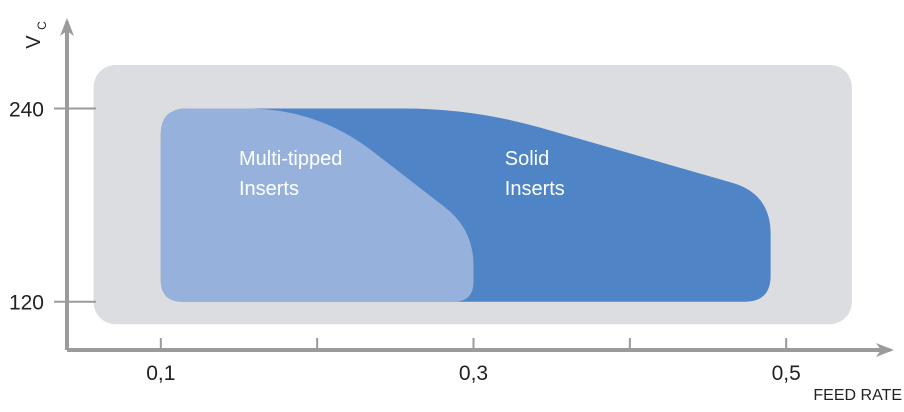 Image resolution: width=904 pixels, height=412 pixels. What do you see at coordinates (293, 174) in the screenshot?
I see `multi-tipped-inserts-label: Multi-tipped Inserts` at bounding box center [293, 174].